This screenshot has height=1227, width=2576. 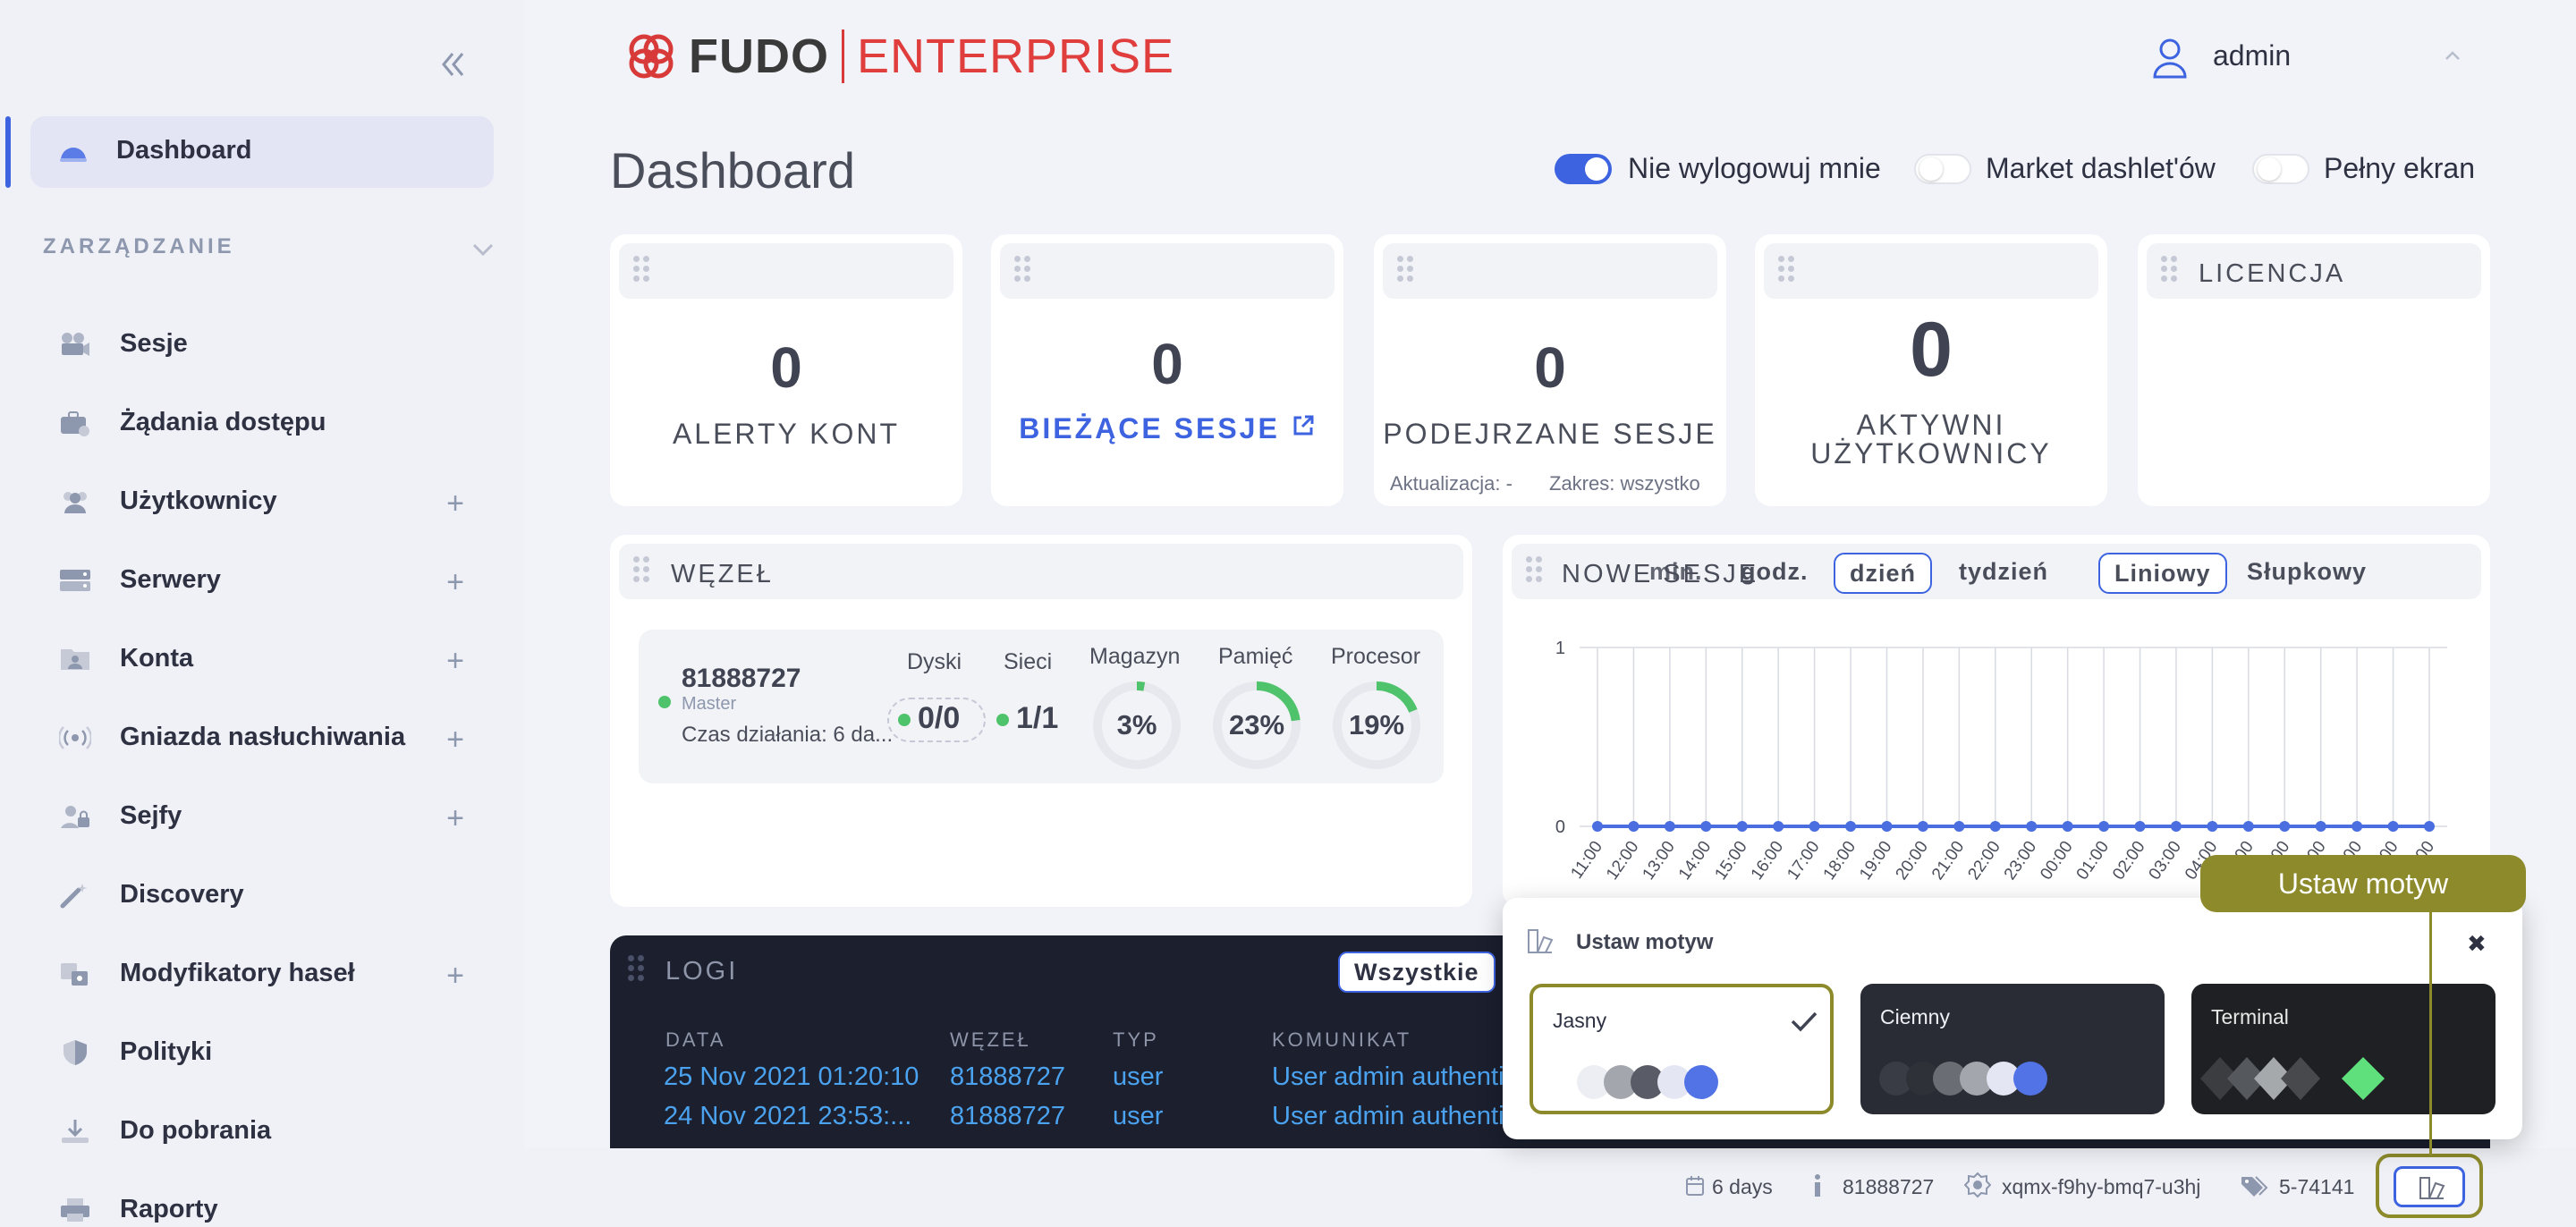 What do you see at coordinates (2004, 571) in the screenshot?
I see `tab-week: tydzień` at bounding box center [2004, 571].